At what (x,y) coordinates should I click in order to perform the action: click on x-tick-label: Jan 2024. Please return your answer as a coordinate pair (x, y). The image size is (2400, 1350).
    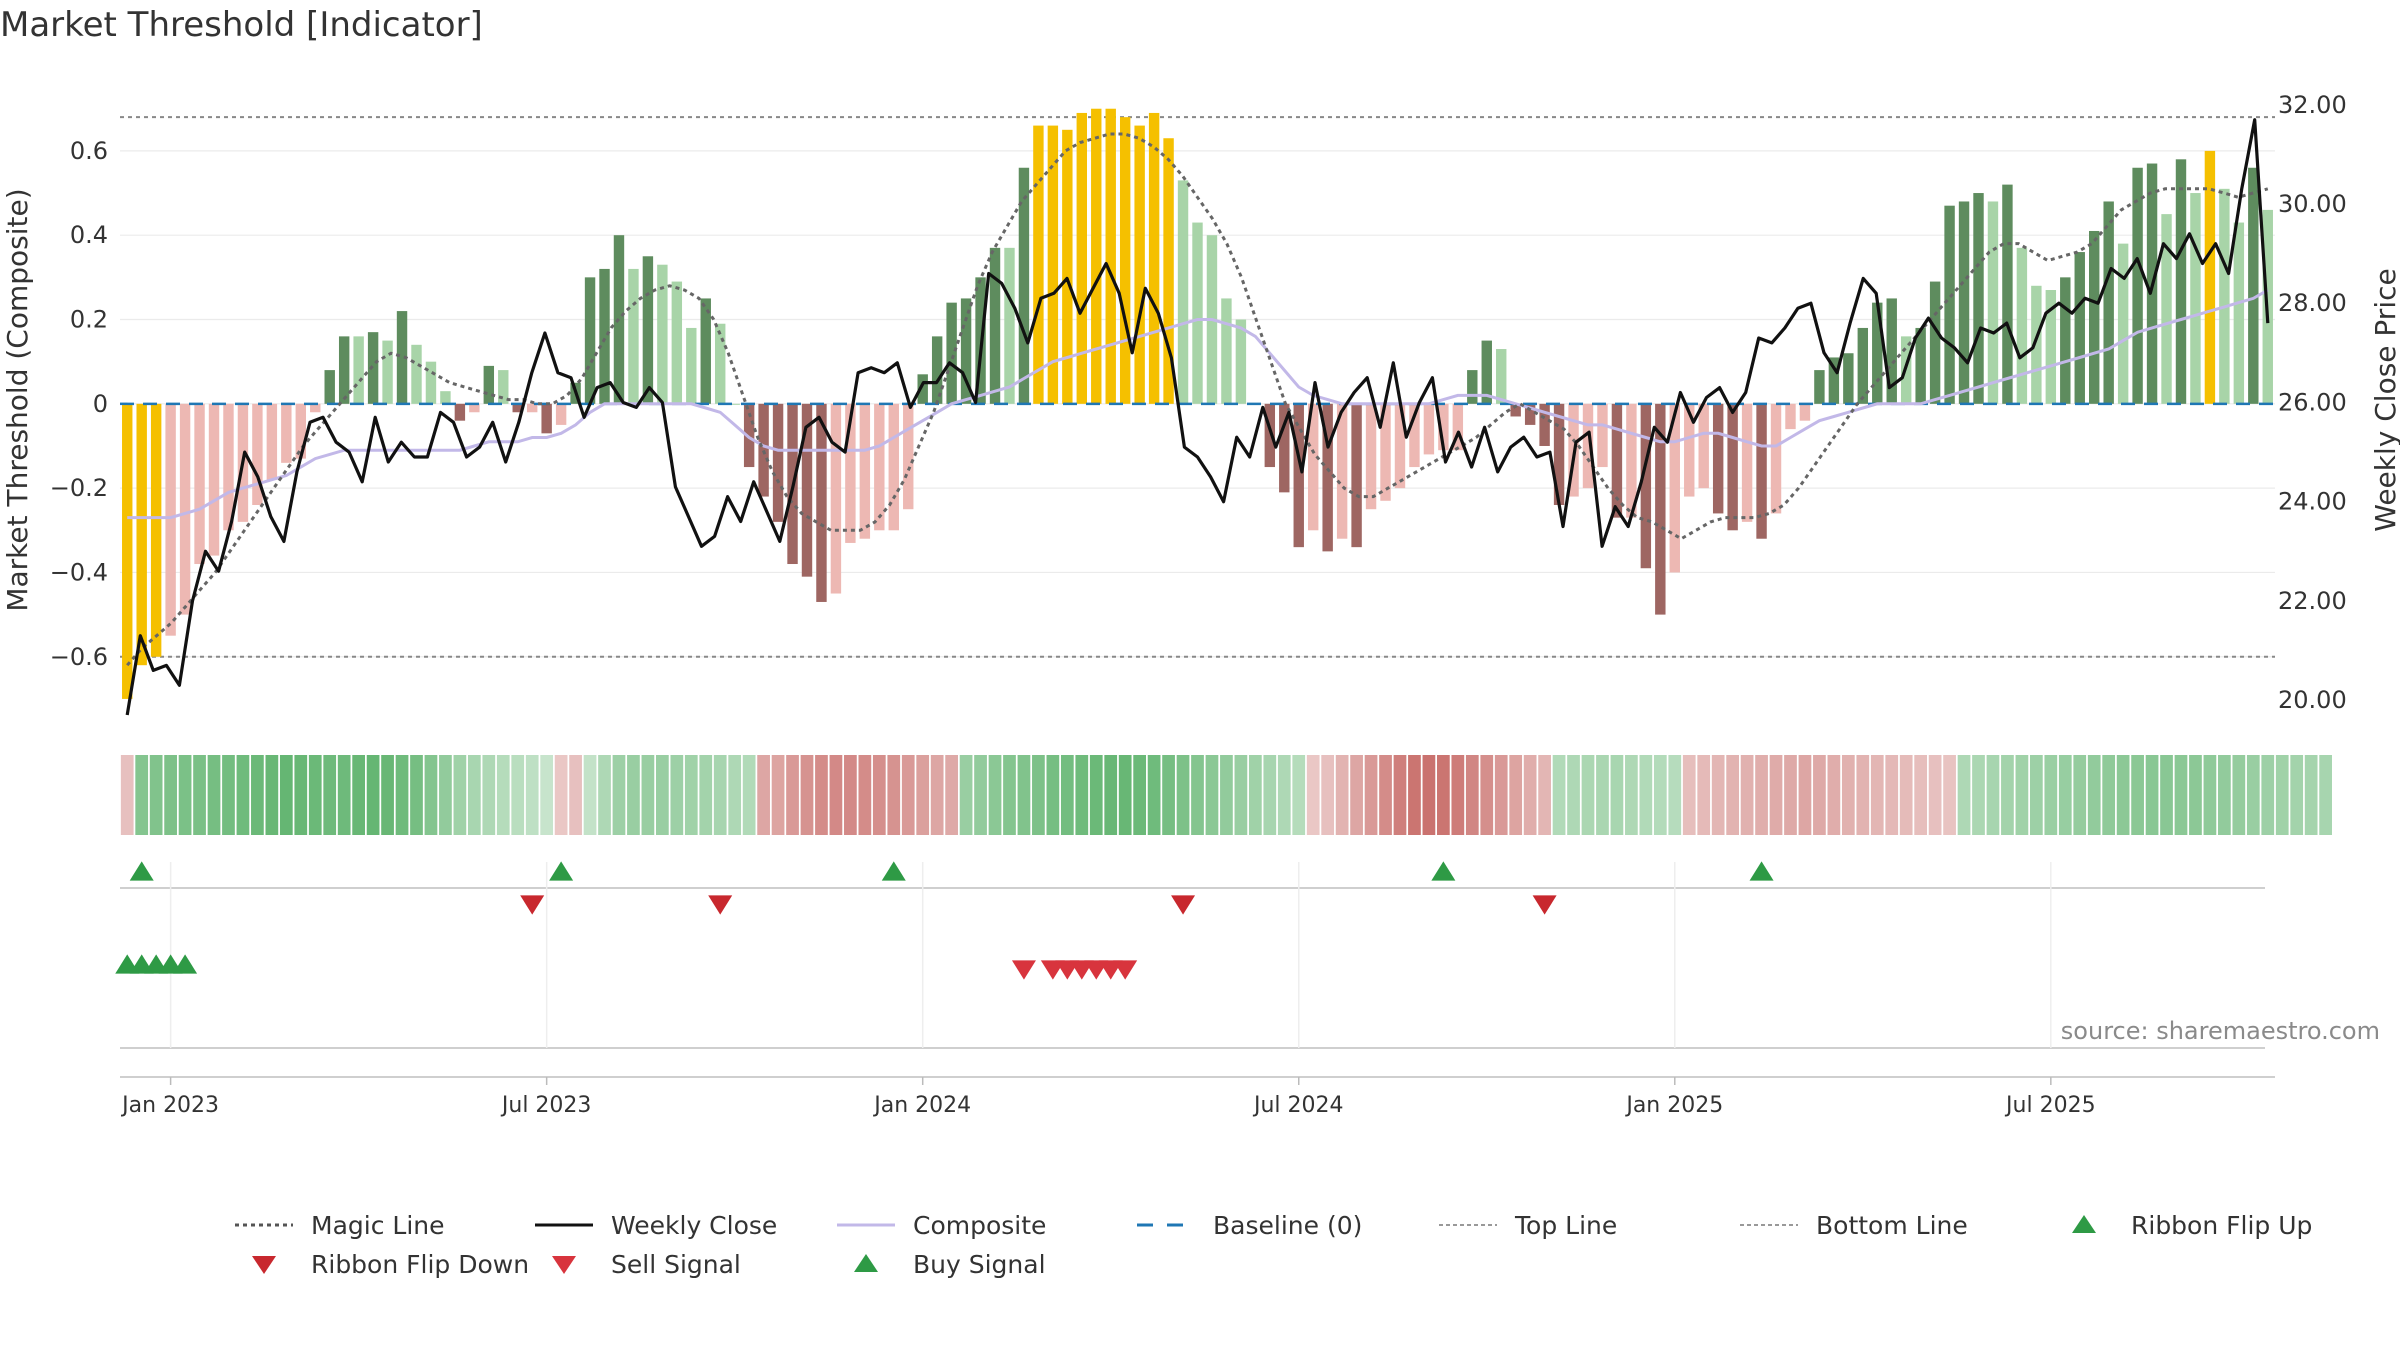
    Looking at the image, I should click on (921, 1105).